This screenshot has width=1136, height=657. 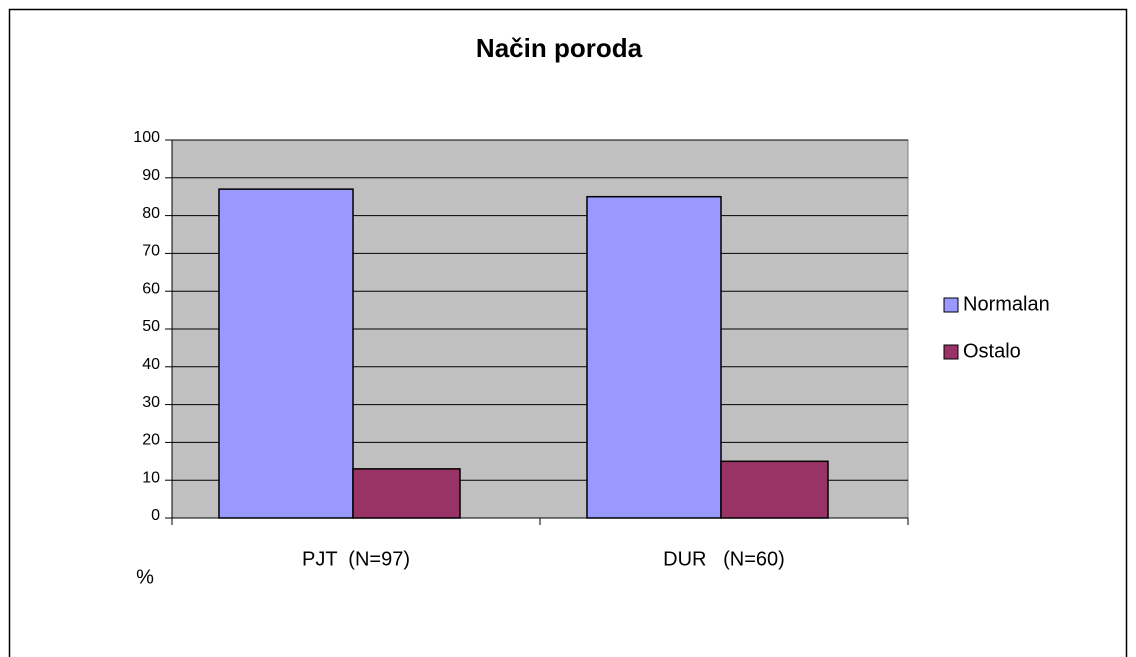 I want to click on y-tick-label: 70, so click(x=151, y=251).